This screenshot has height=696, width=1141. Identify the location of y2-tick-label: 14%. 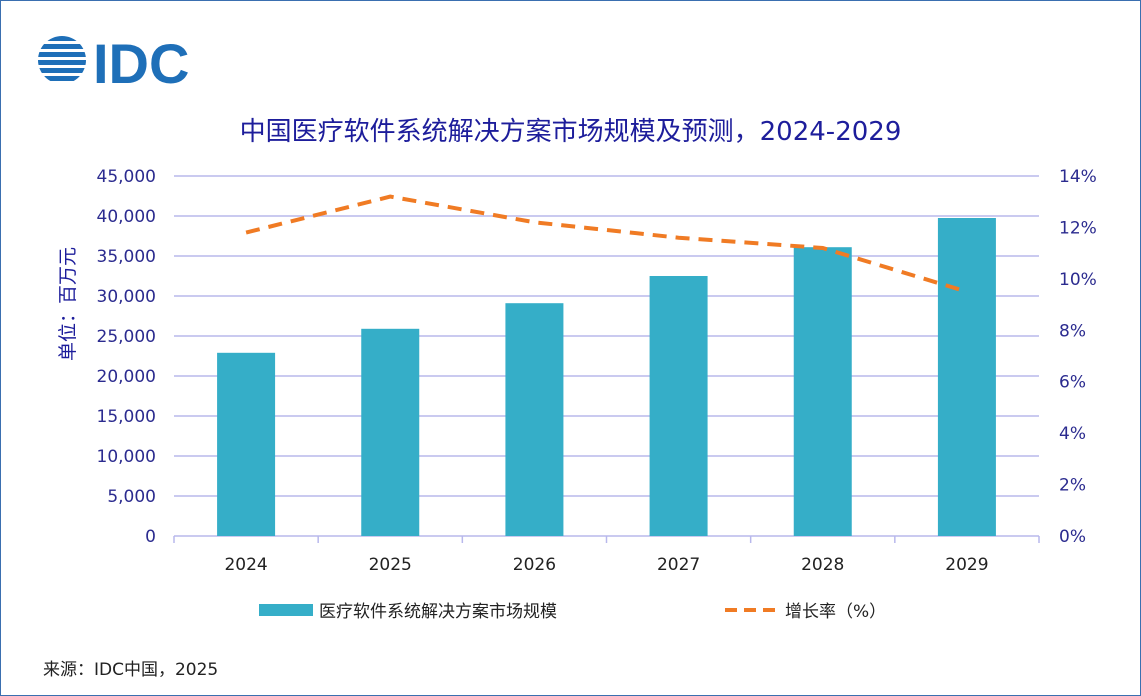
(1078, 177).